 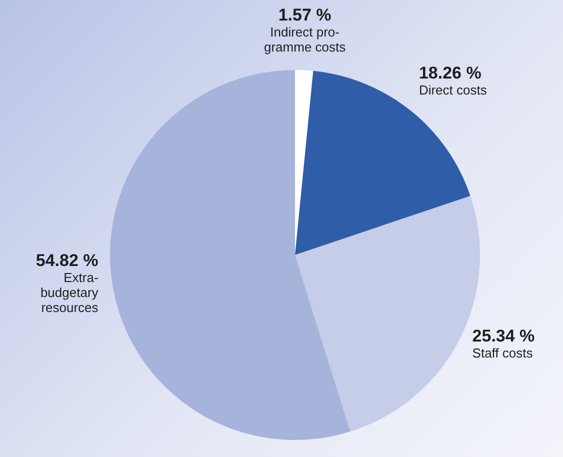 I want to click on slice-label: Indirect pro- gramme costs, so click(x=305, y=39).